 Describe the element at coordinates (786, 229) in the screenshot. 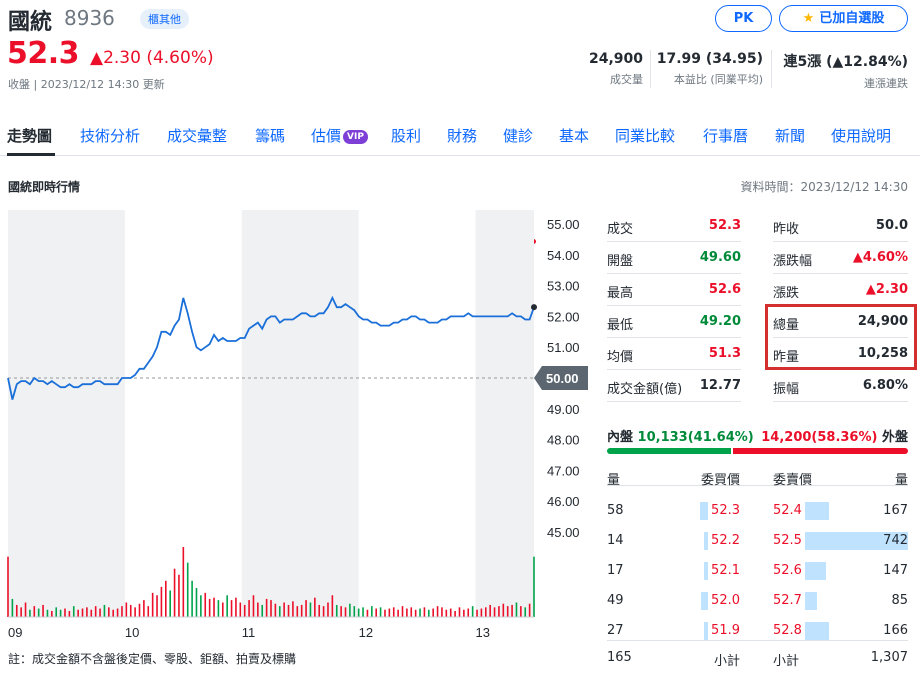

I see `quote-label: 昨收` at that location.